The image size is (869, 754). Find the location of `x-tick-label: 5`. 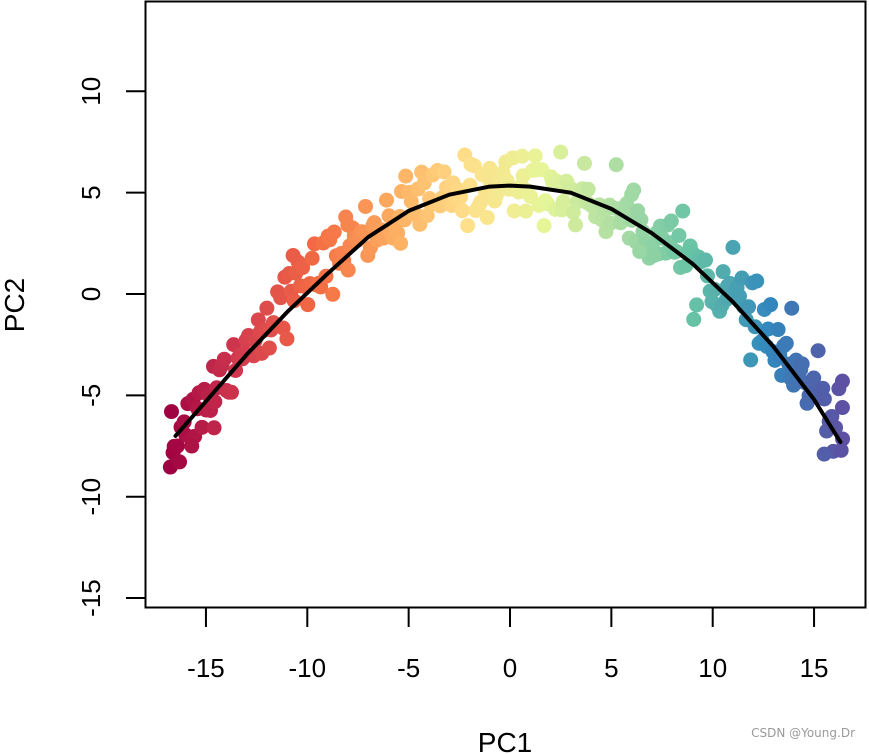

x-tick-label: 5 is located at coordinates (611, 668).